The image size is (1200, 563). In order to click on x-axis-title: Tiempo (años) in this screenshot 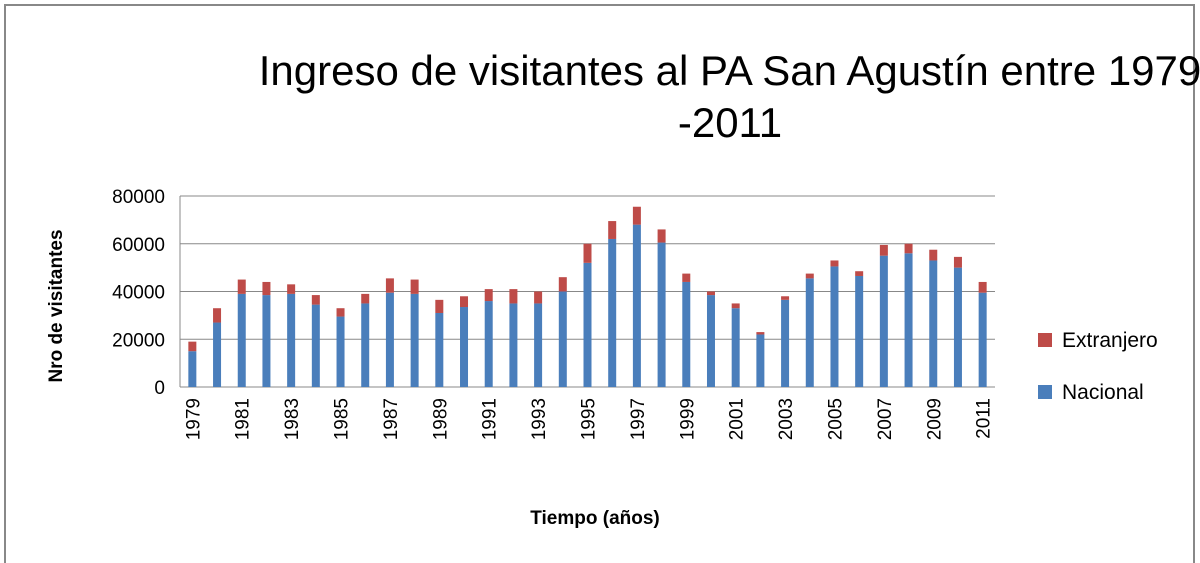, I will do `click(595, 518)`.